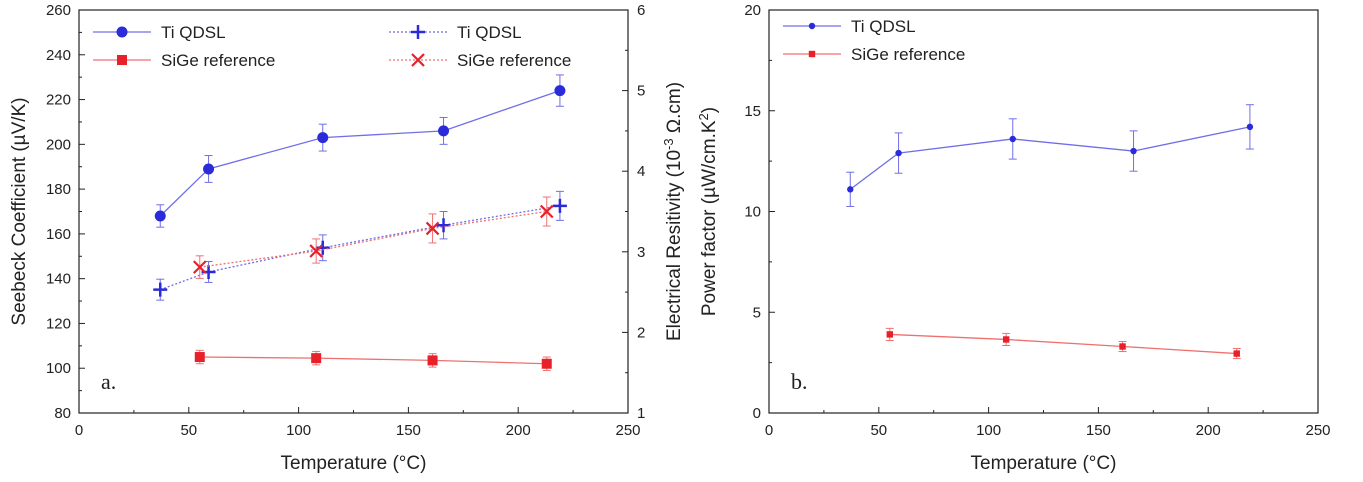  Describe the element at coordinates (709, 110) in the screenshot. I see `y-axis-label-unit: )` at that location.